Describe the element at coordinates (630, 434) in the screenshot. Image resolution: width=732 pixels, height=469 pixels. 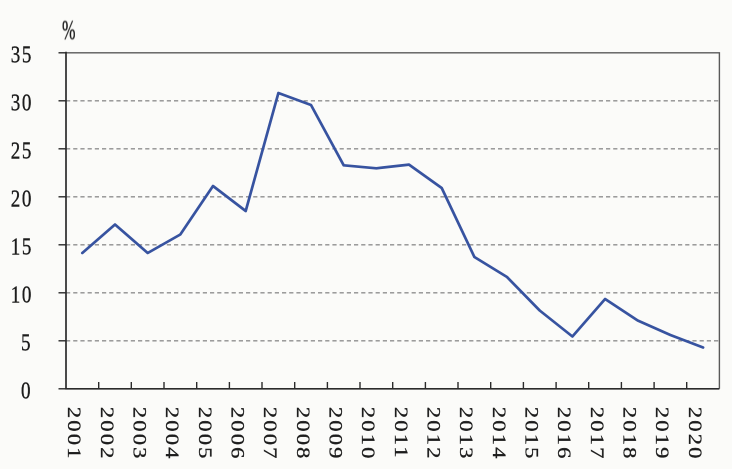
I see `svg-text: 2018` at that location.